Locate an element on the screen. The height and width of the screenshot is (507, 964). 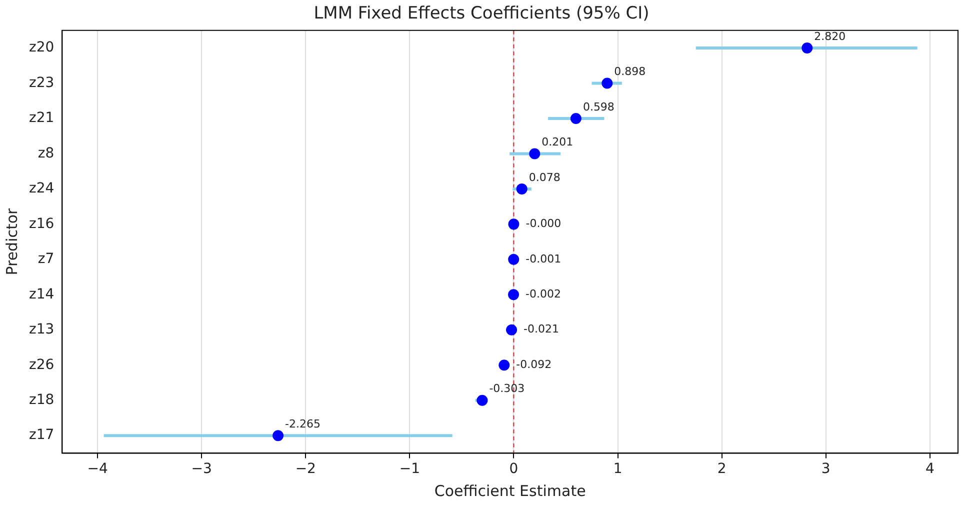
y-tick-label: z23 is located at coordinates (41, 82).